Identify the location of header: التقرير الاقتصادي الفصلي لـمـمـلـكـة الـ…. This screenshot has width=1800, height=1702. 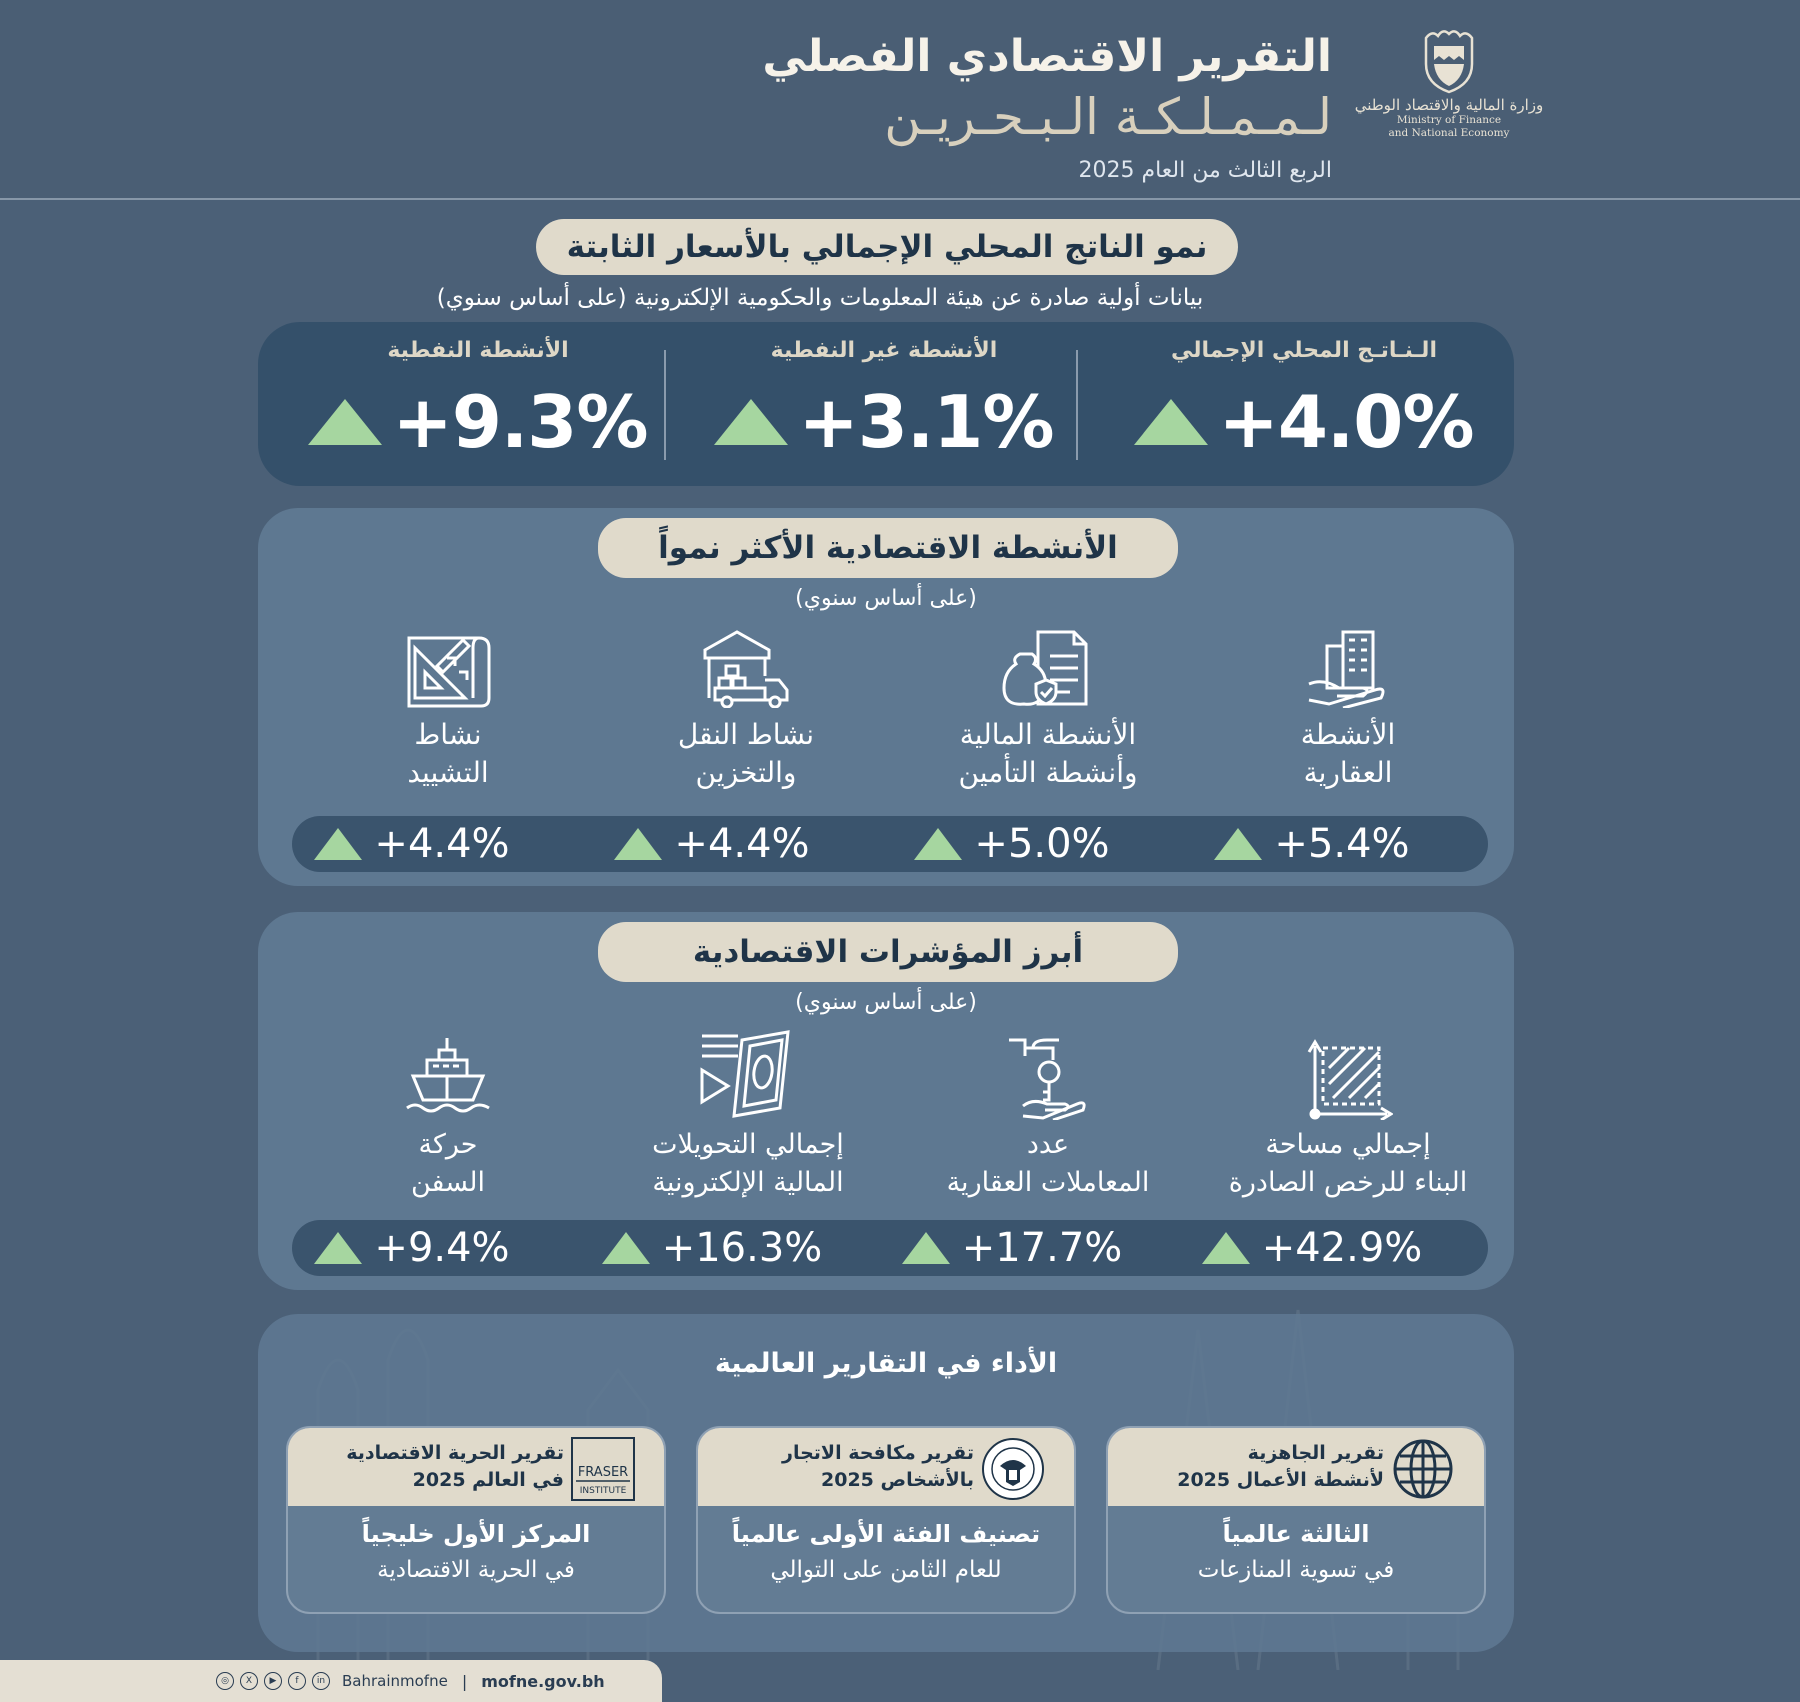
(900, 100).